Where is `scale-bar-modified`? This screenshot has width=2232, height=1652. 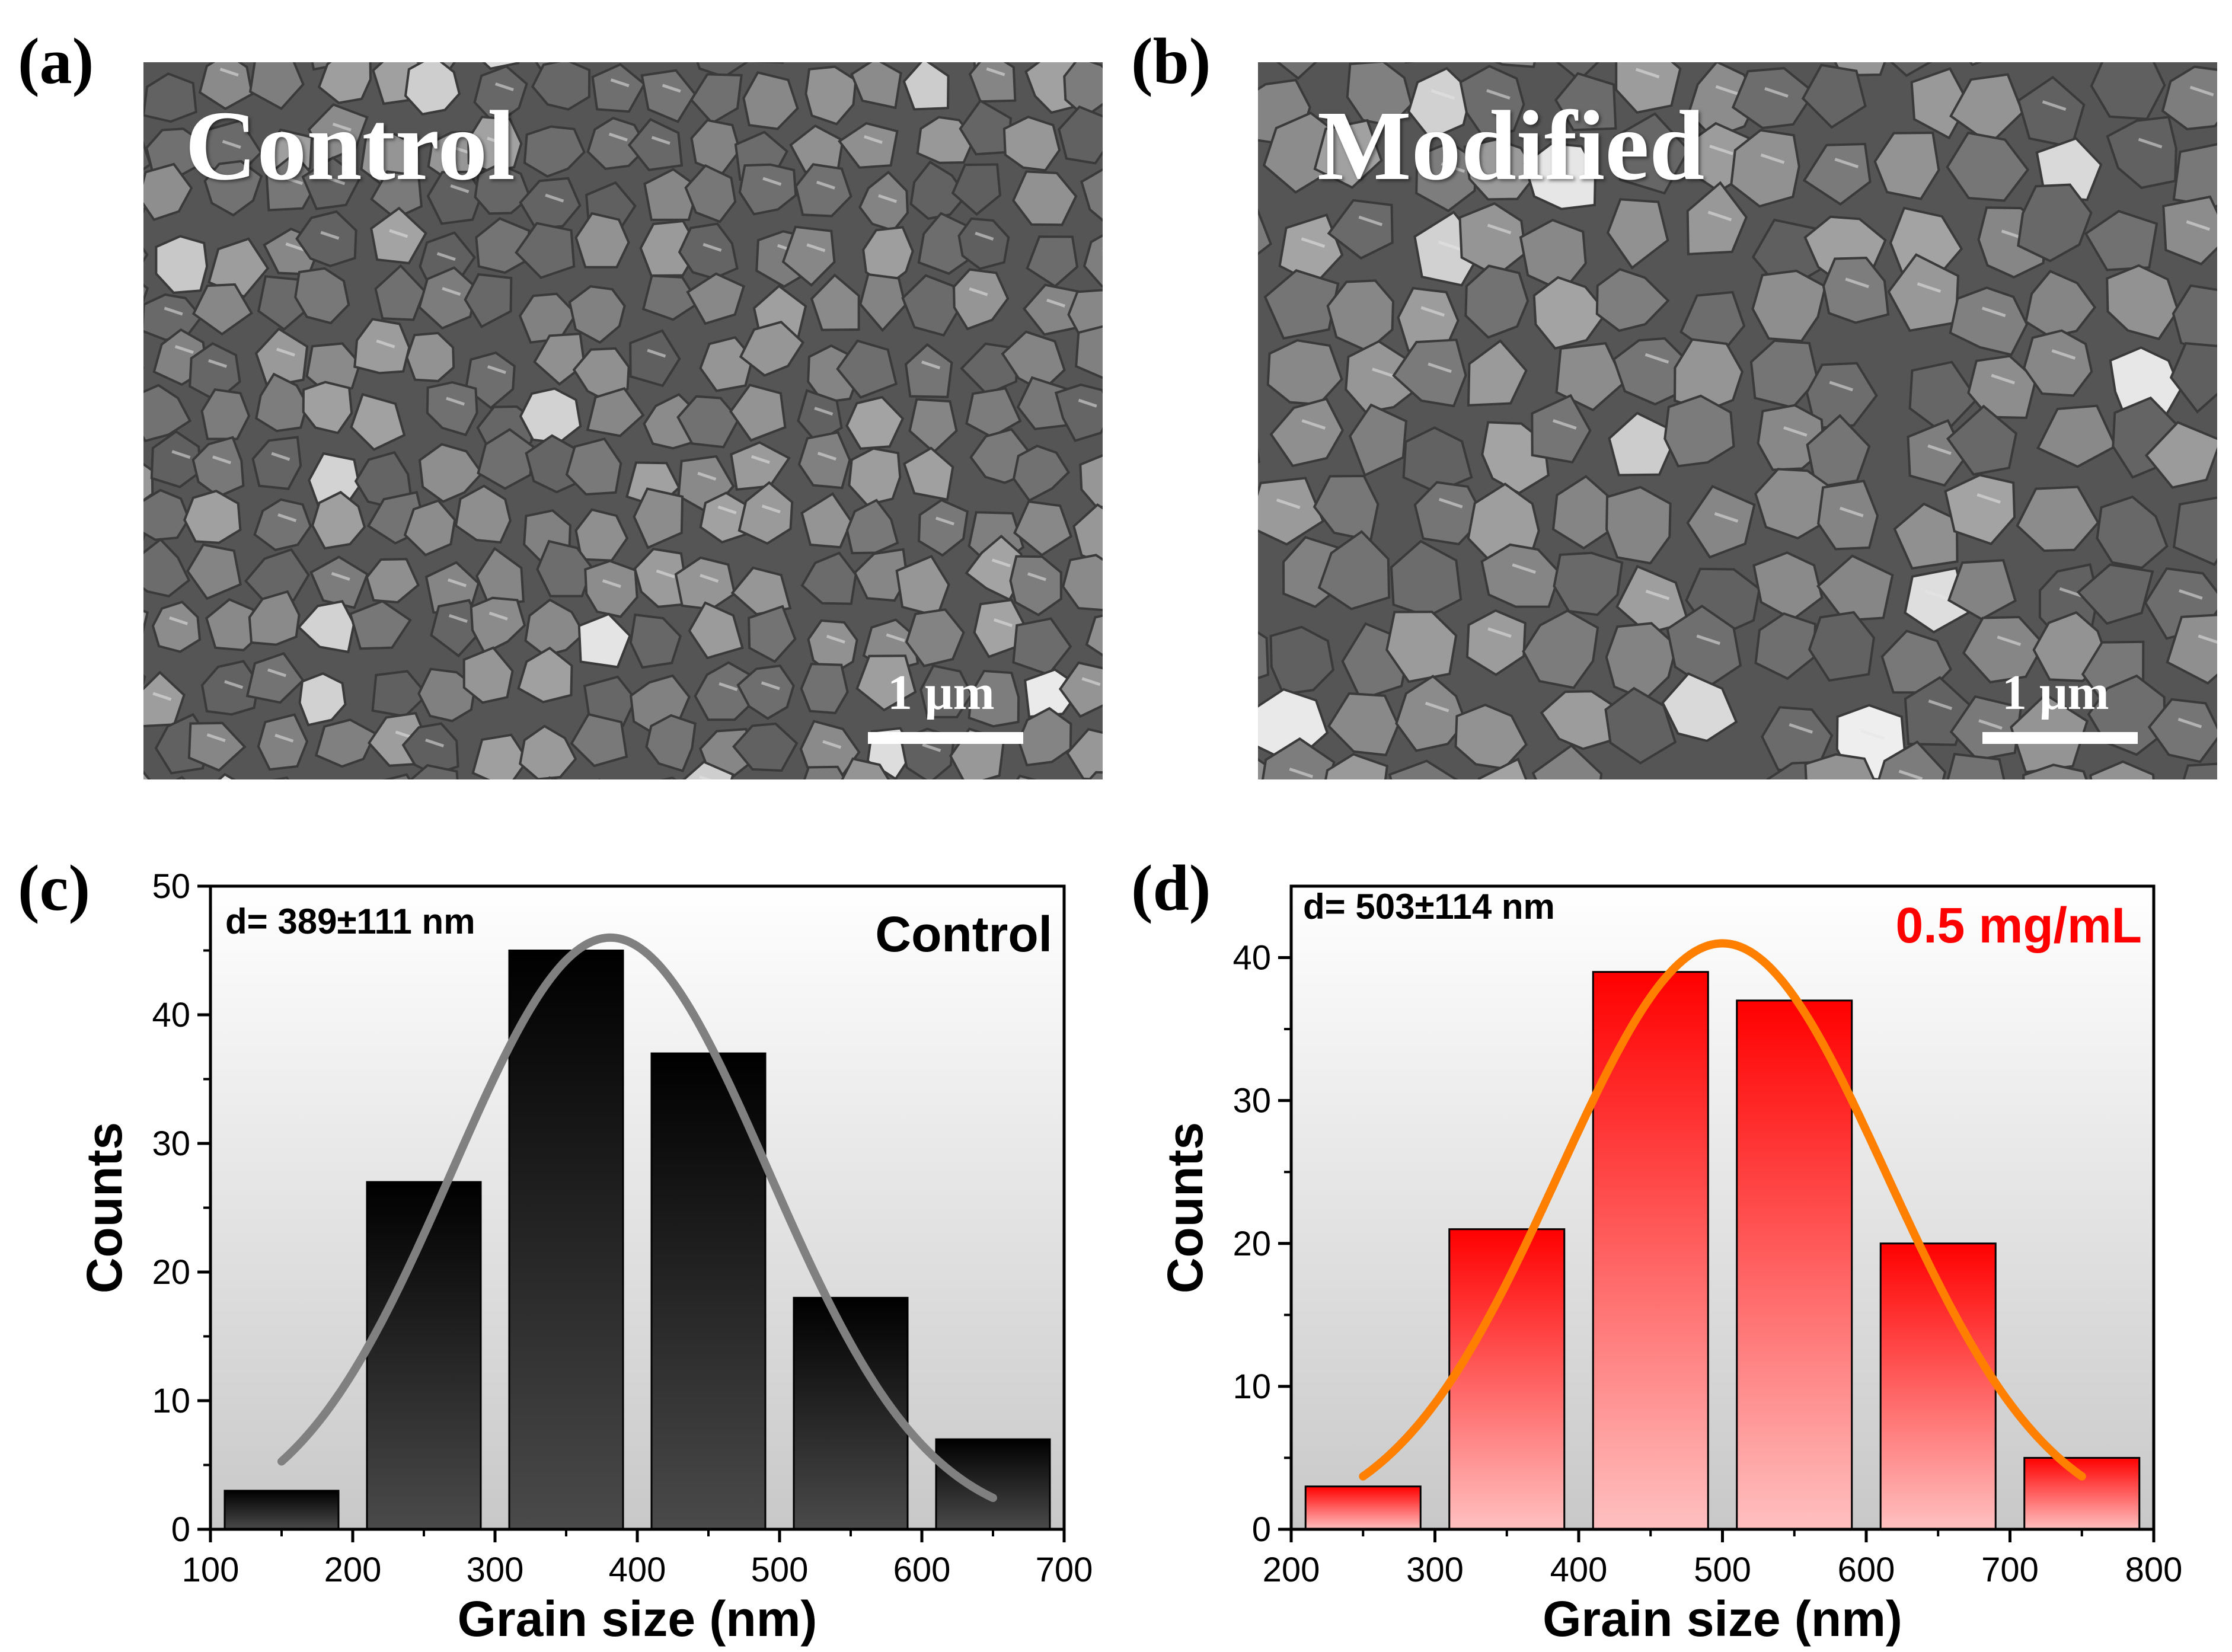
scale-bar-modified is located at coordinates (2060, 738).